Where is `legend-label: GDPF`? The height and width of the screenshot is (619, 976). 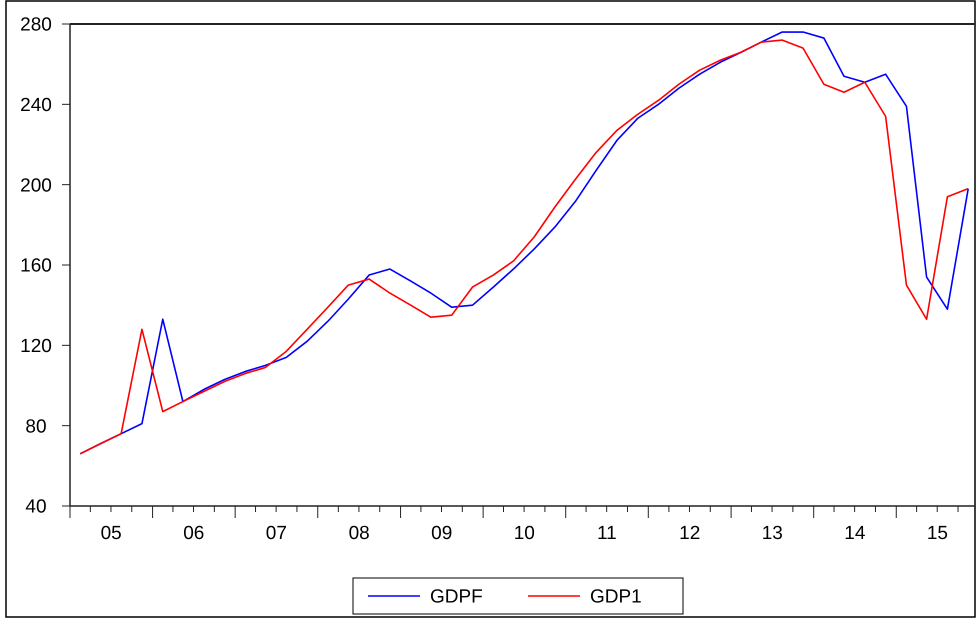
legend-label: GDPF is located at coordinates (456, 597).